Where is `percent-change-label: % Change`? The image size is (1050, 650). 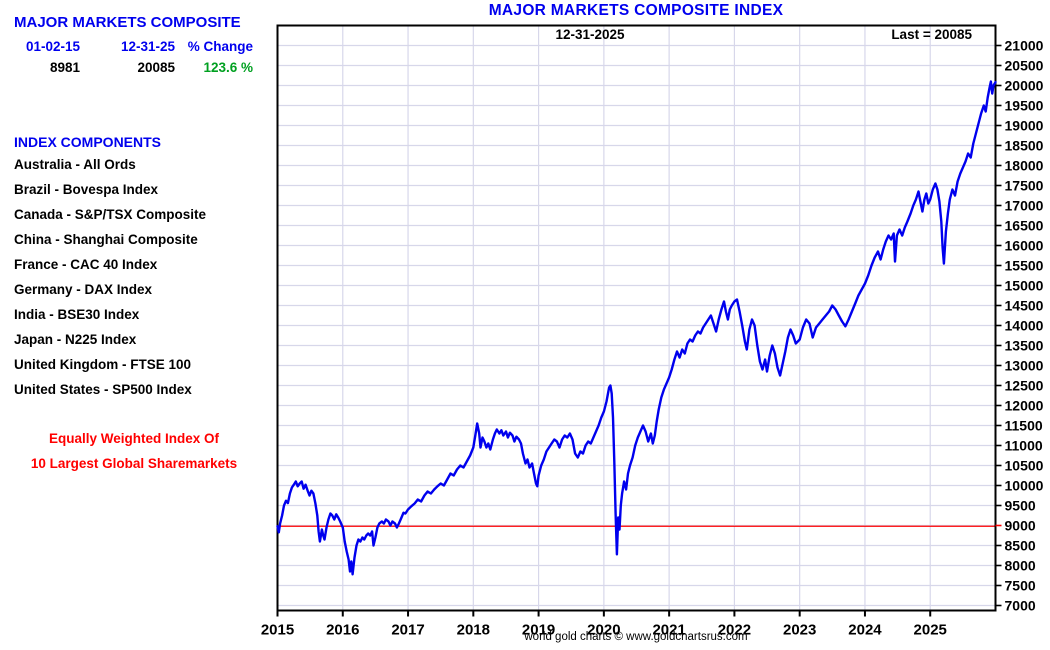 percent-change-label: % Change is located at coordinates (220, 46).